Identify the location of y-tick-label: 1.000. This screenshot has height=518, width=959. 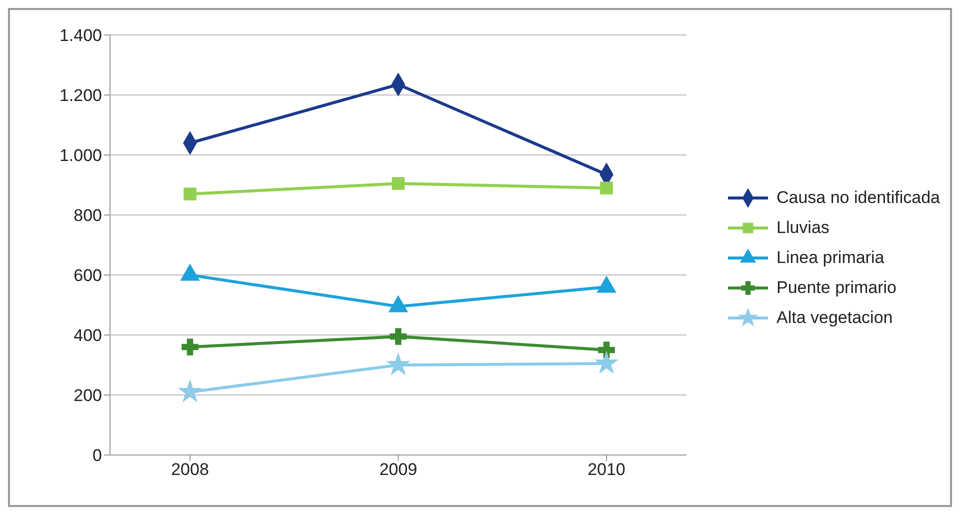
(80, 156).